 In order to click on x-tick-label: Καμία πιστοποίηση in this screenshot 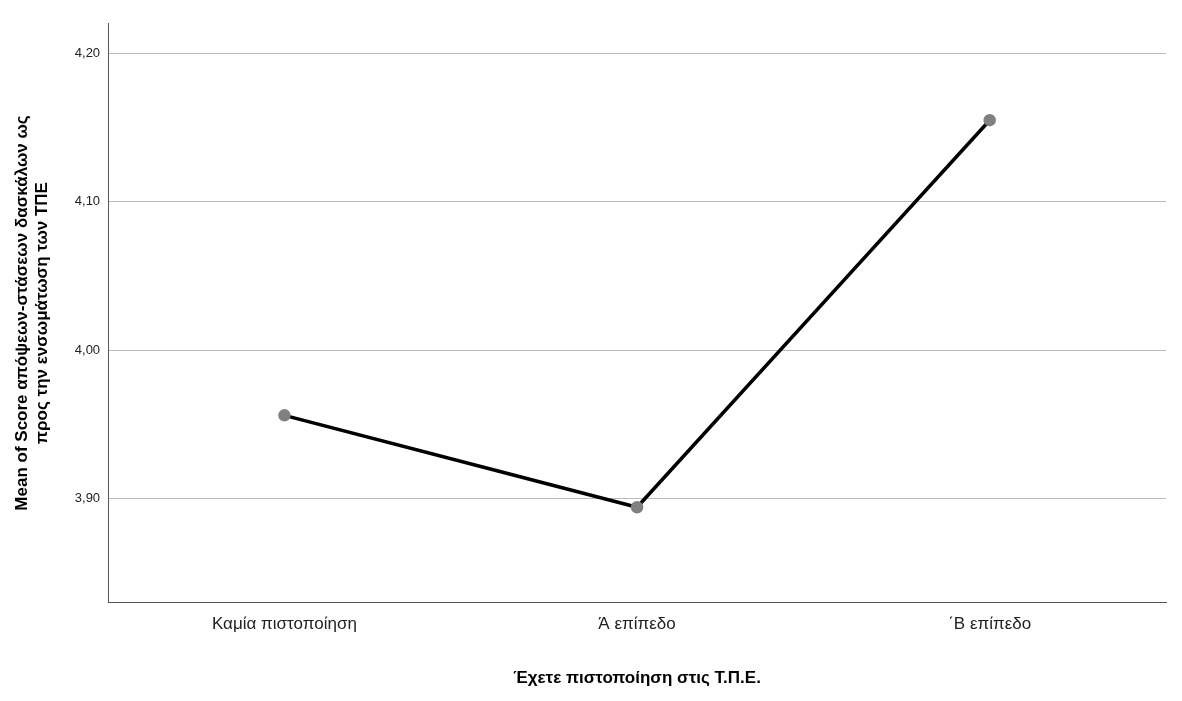, I will do `click(284, 624)`.